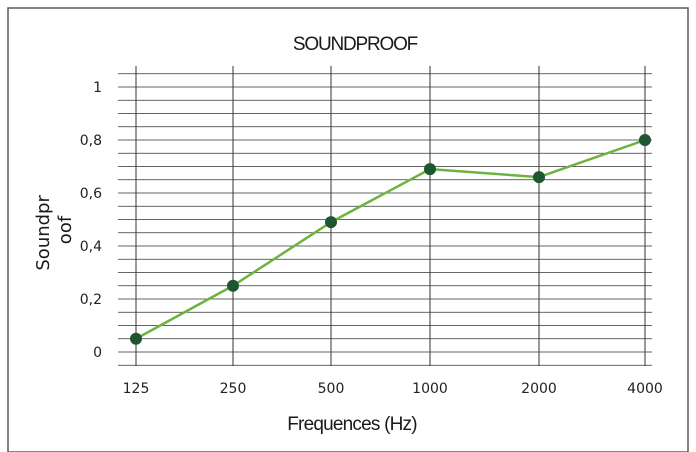  Describe the element at coordinates (136, 389) in the screenshot. I see `x-tick-label: 125` at that location.